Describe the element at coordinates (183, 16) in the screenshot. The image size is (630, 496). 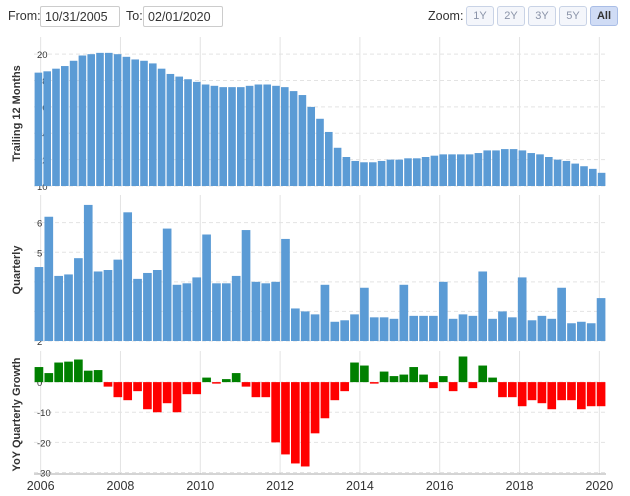
I see `to-date-input` at that location.